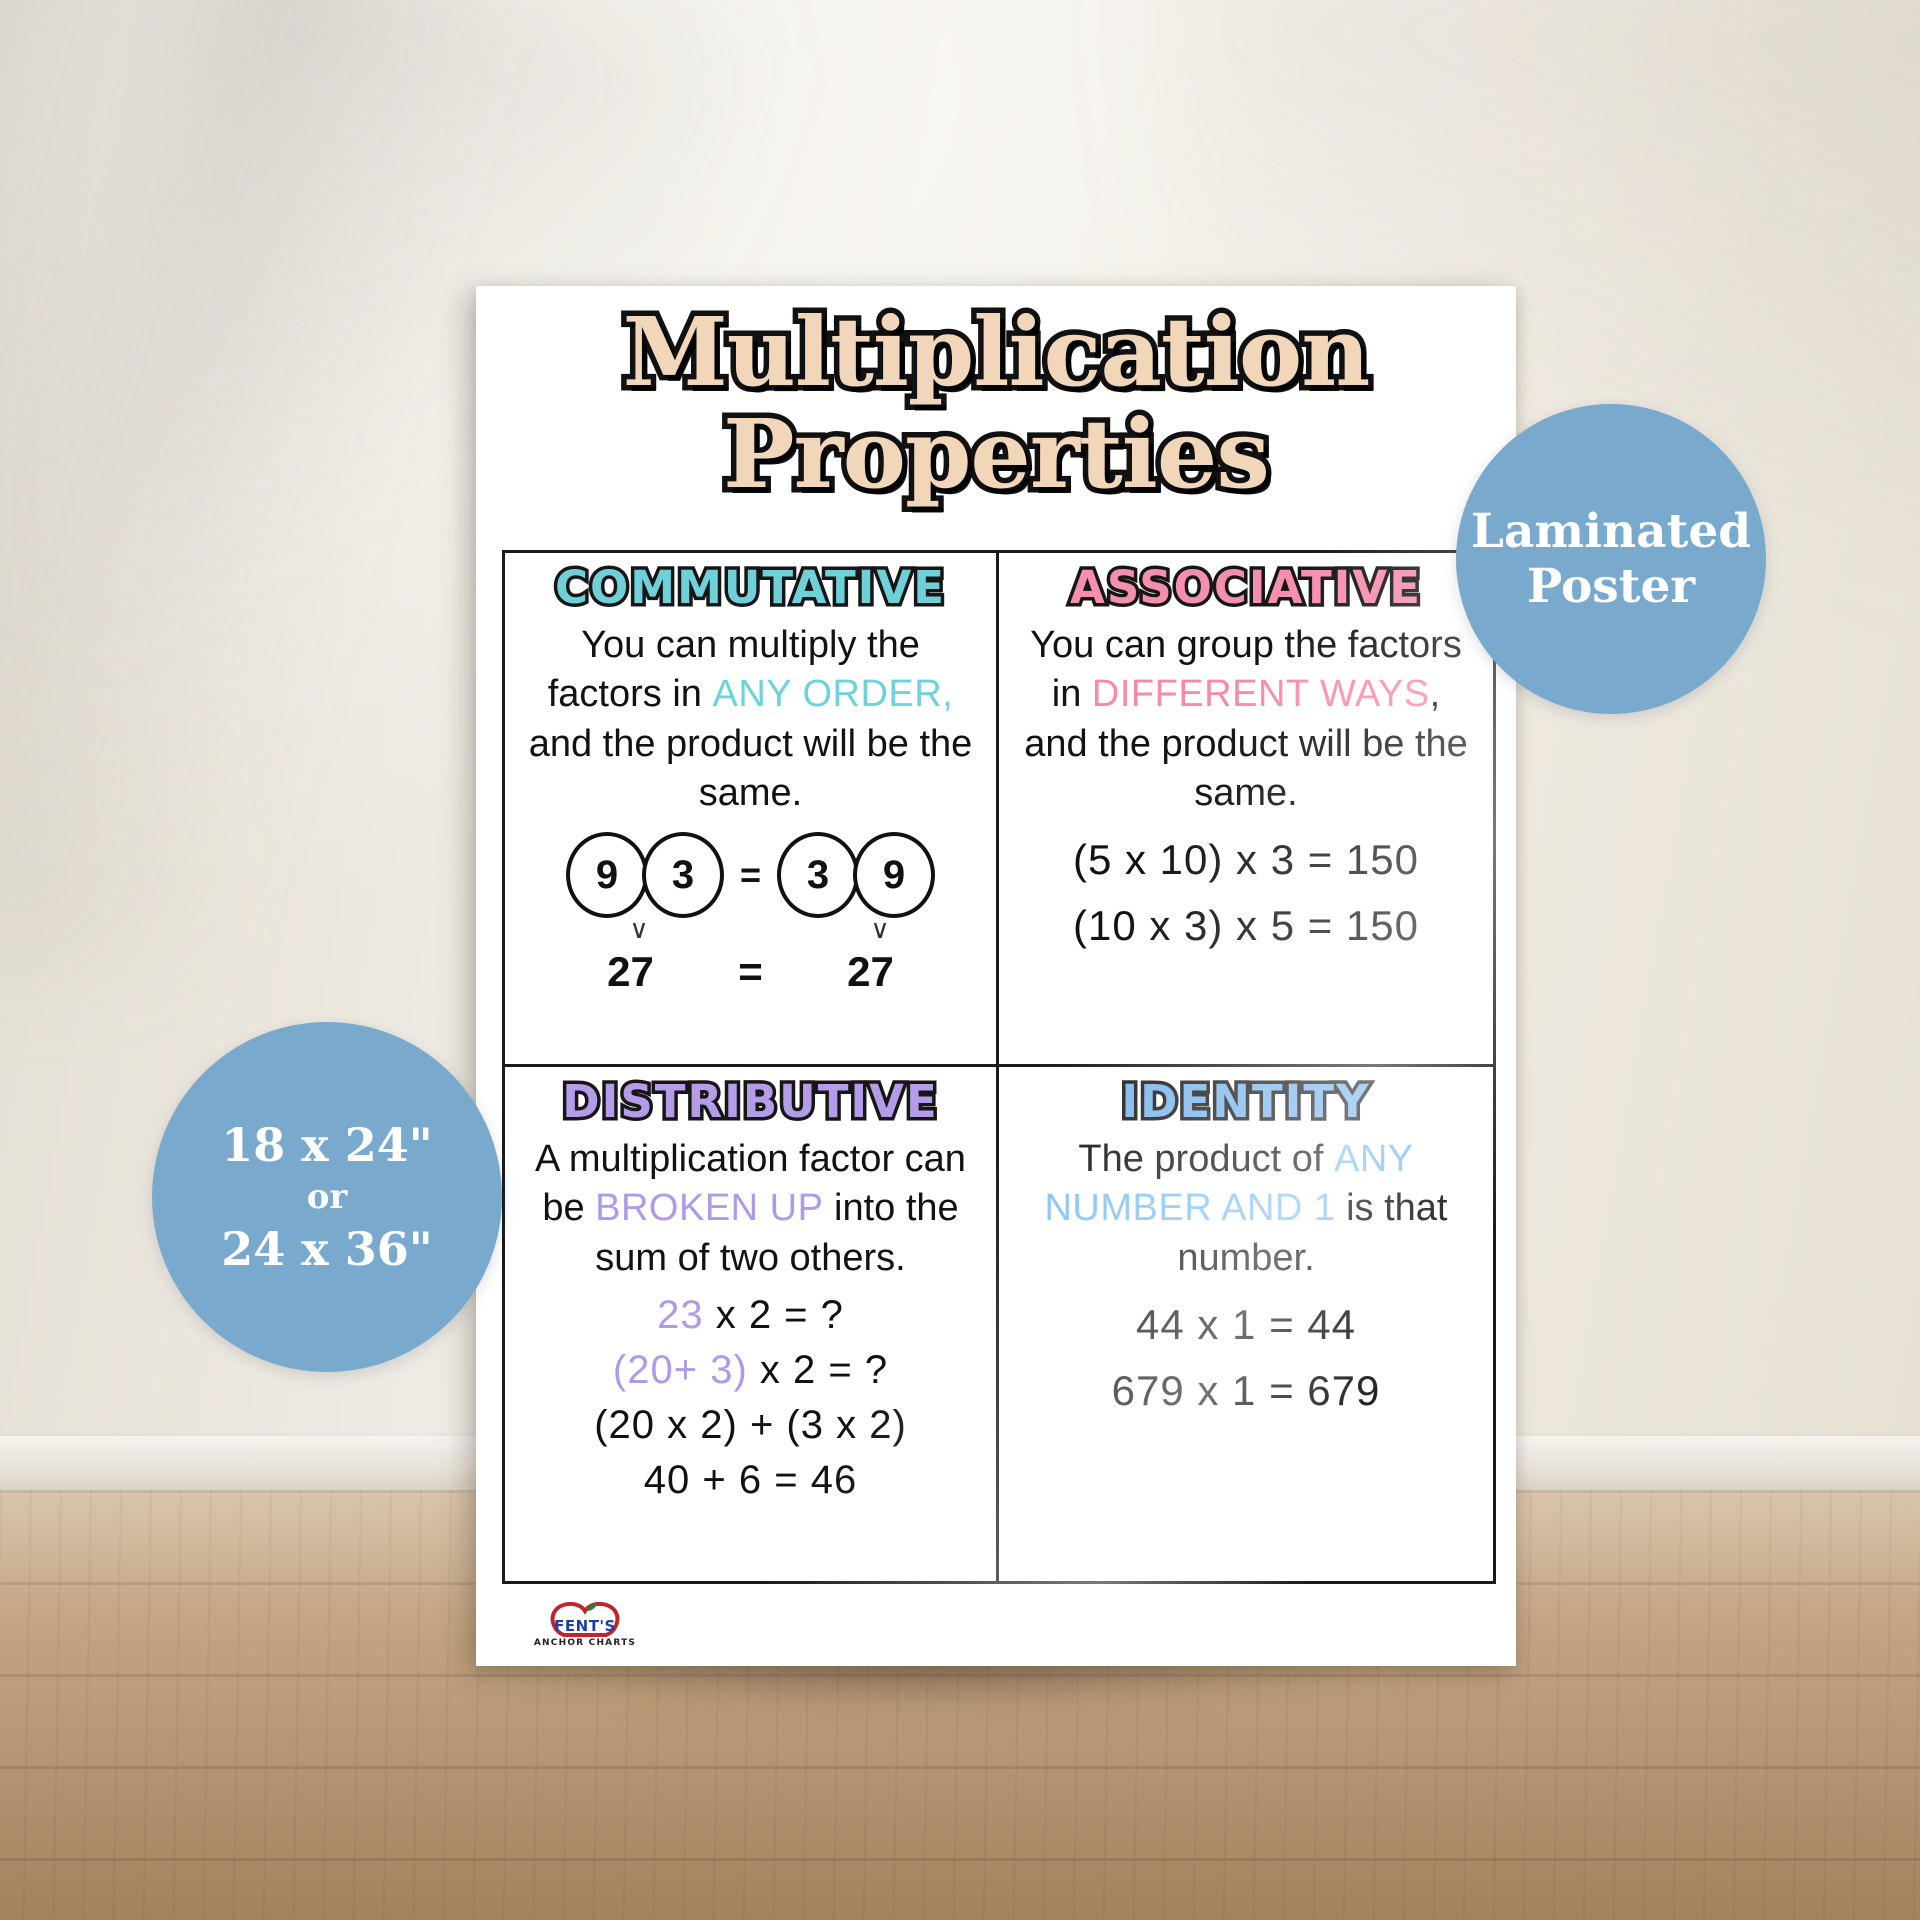 Image resolution: width=1920 pixels, height=1920 pixels. I want to click on distributive-text-1: A multiplication factor can be, so click(750, 1183).